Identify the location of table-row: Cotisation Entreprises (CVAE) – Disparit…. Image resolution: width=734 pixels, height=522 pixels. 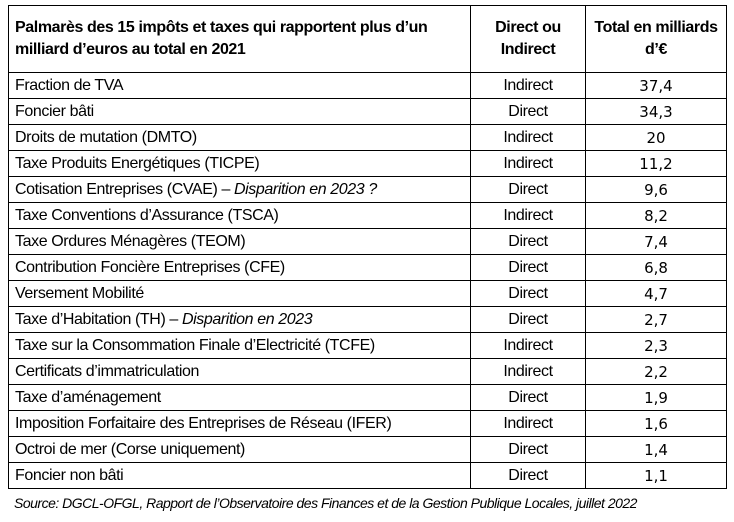
(367, 189).